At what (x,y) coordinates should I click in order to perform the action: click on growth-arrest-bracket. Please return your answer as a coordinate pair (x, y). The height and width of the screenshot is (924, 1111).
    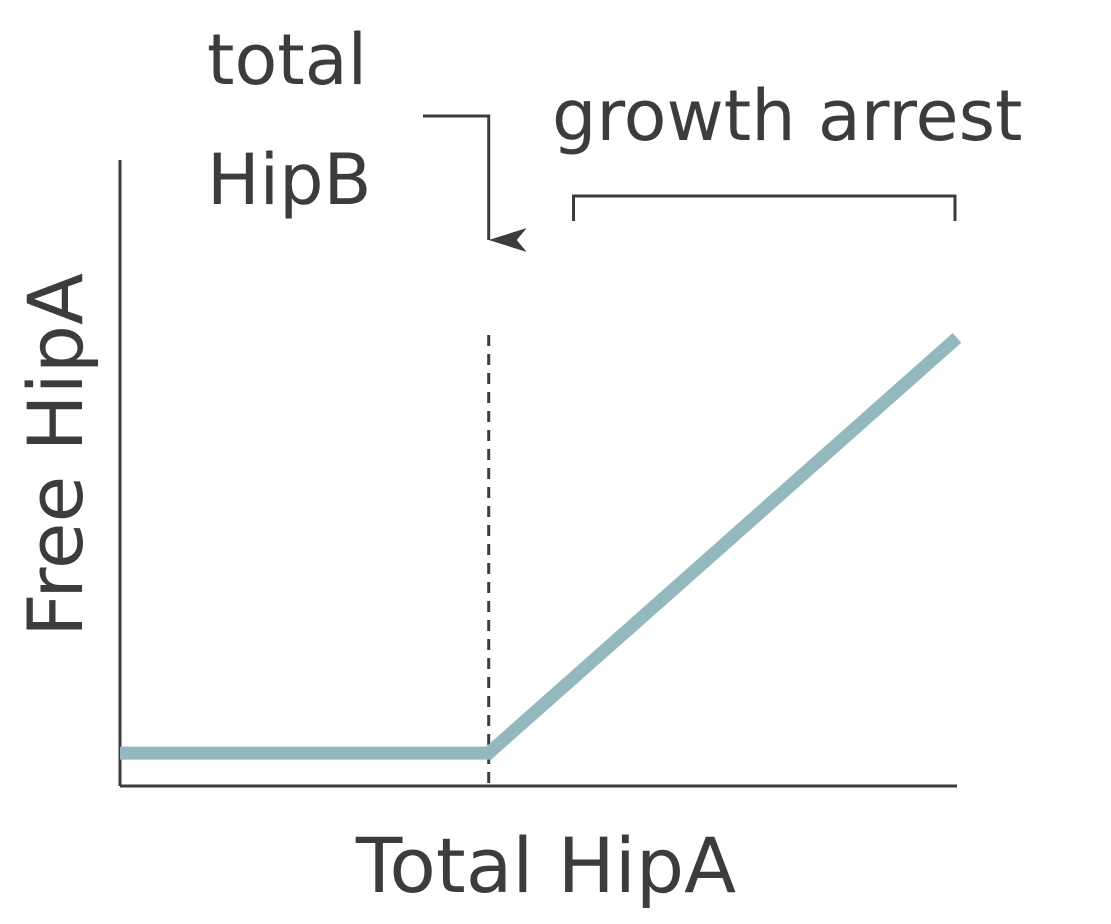
    Looking at the image, I should click on (764, 207).